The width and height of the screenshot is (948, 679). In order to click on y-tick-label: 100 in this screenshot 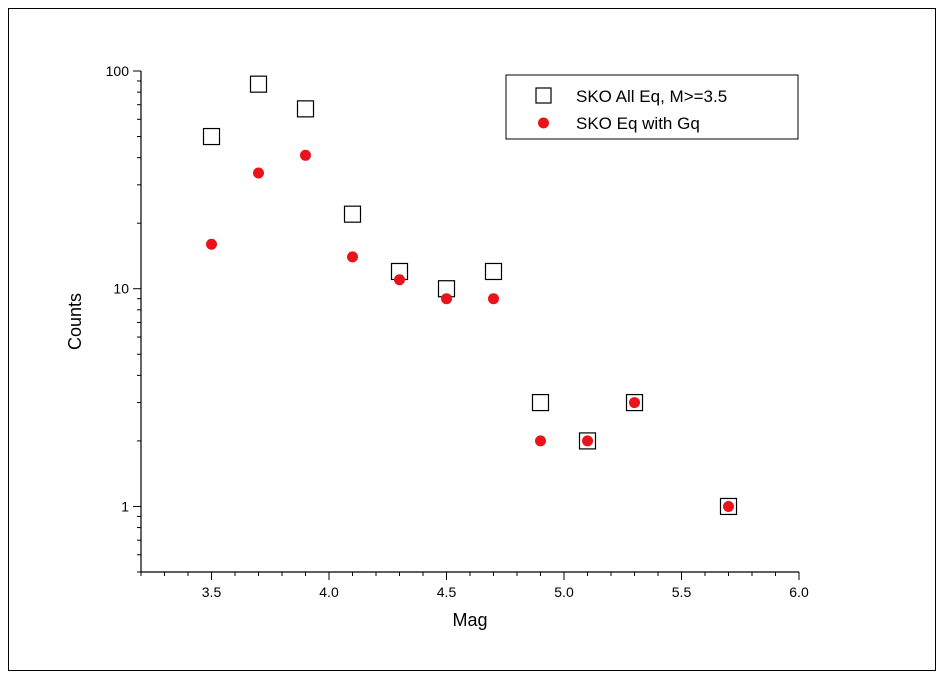, I will do `click(118, 71)`.